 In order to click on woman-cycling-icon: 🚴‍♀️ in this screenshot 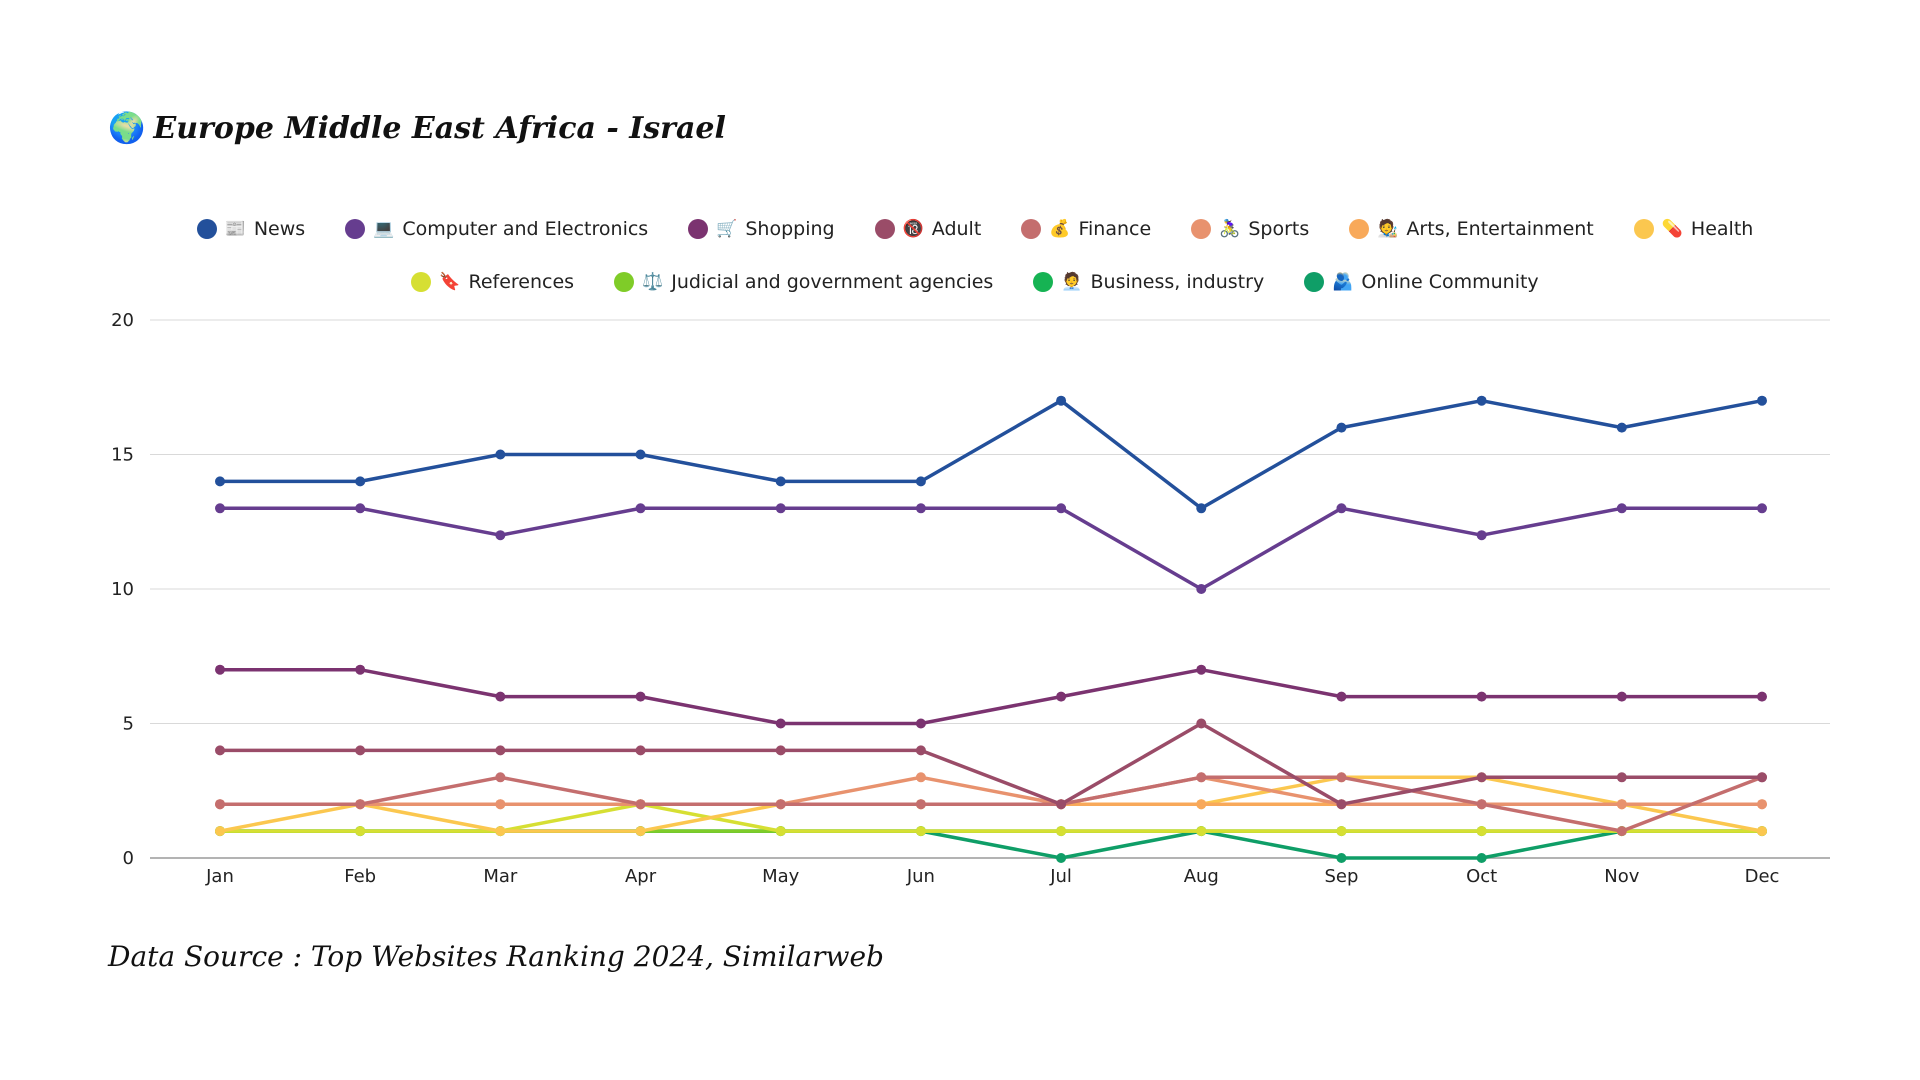, I will do `click(1230, 229)`.